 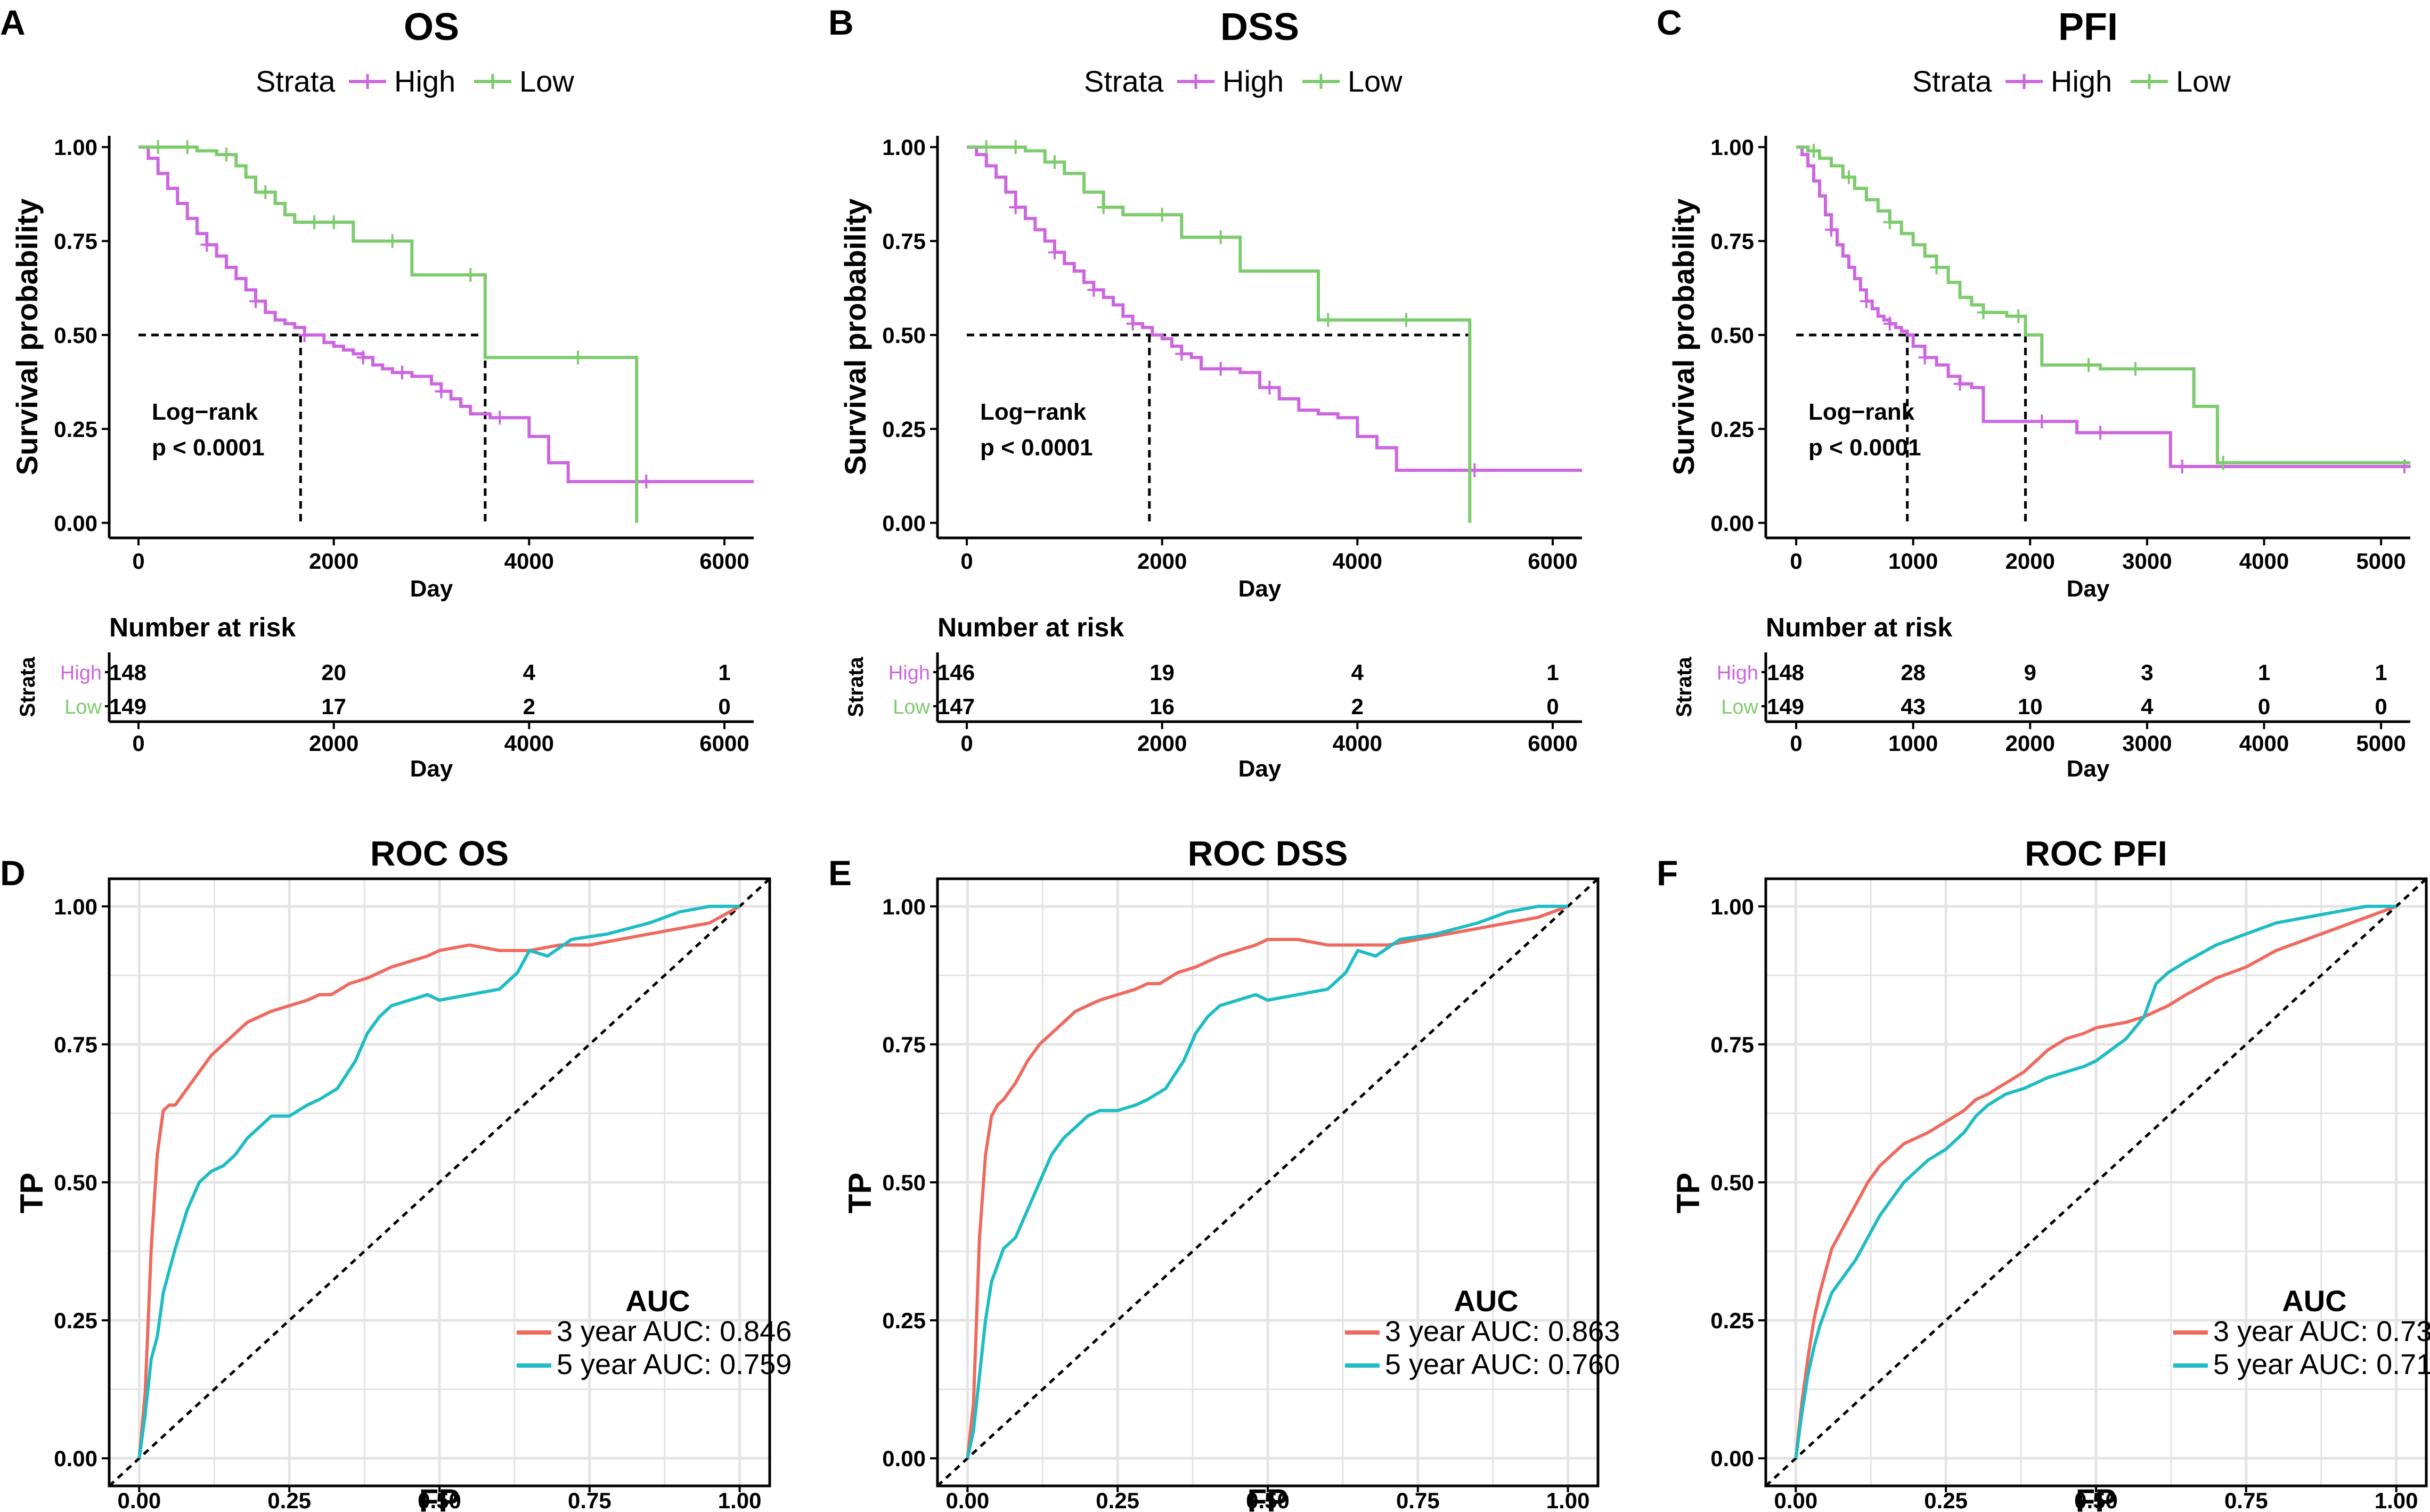 What do you see at coordinates (333, 706) in the screenshot?
I see `risk-count: 17` at bounding box center [333, 706].